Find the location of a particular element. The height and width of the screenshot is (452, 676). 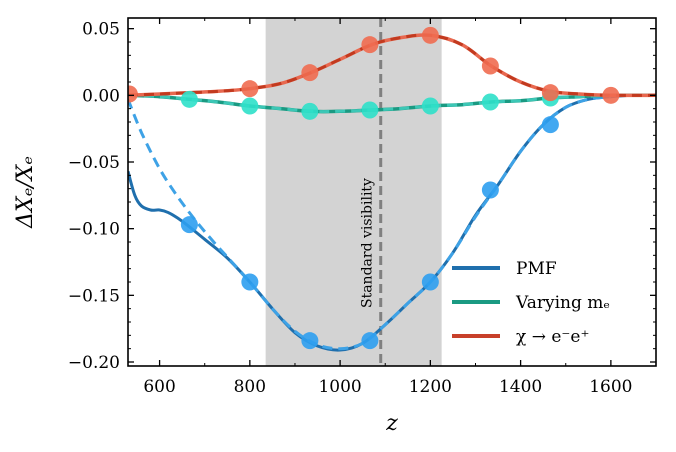

y-tick-label: −0.20 is located at coordinates (94, 363).